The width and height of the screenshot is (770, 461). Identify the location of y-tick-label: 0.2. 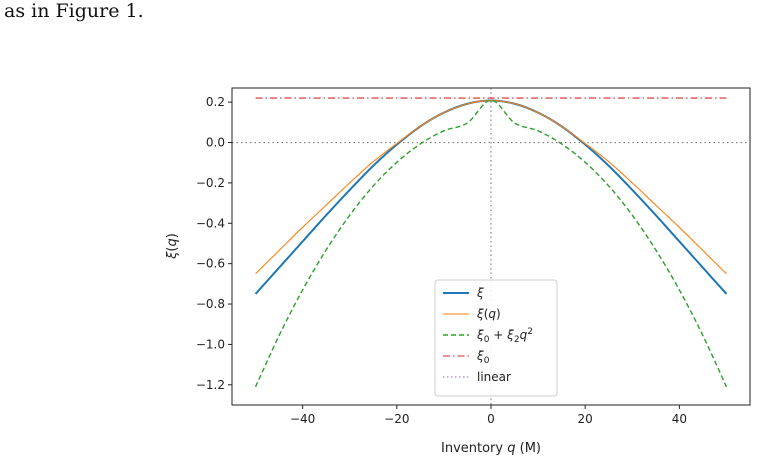
(215, 102).